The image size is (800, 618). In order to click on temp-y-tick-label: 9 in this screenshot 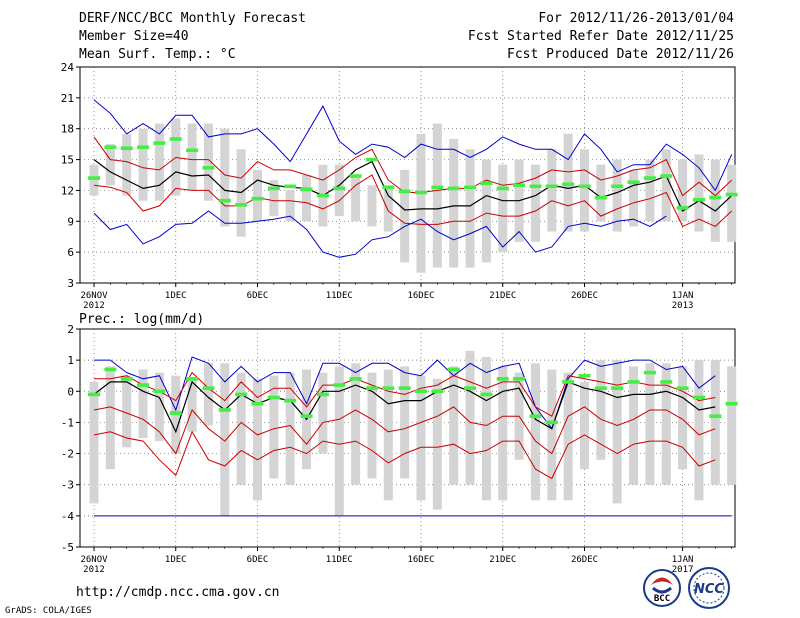, I will do `click(70, 221)`.